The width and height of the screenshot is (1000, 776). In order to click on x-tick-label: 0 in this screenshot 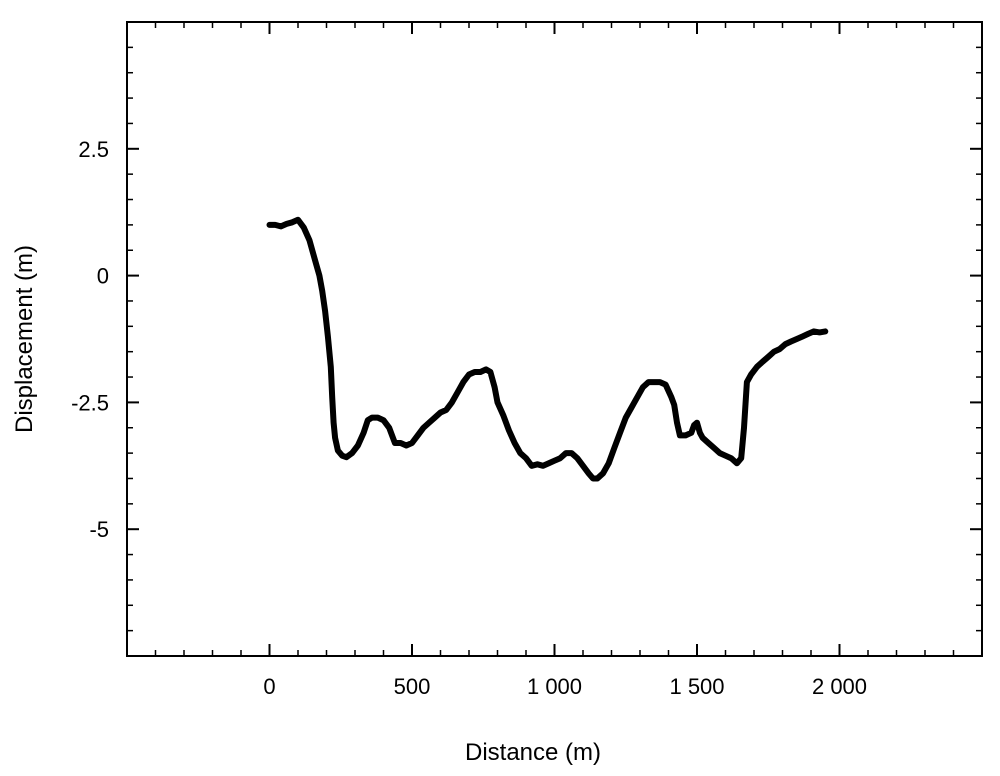, I will do `click(269, 686)`.